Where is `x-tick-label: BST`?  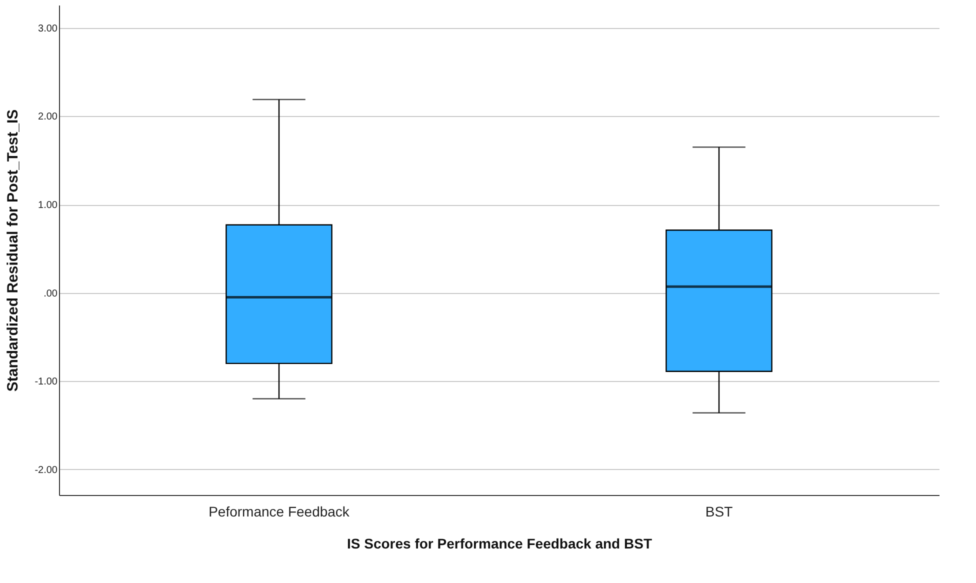 x-tick-label: BST is located at coordinates (719, 512).